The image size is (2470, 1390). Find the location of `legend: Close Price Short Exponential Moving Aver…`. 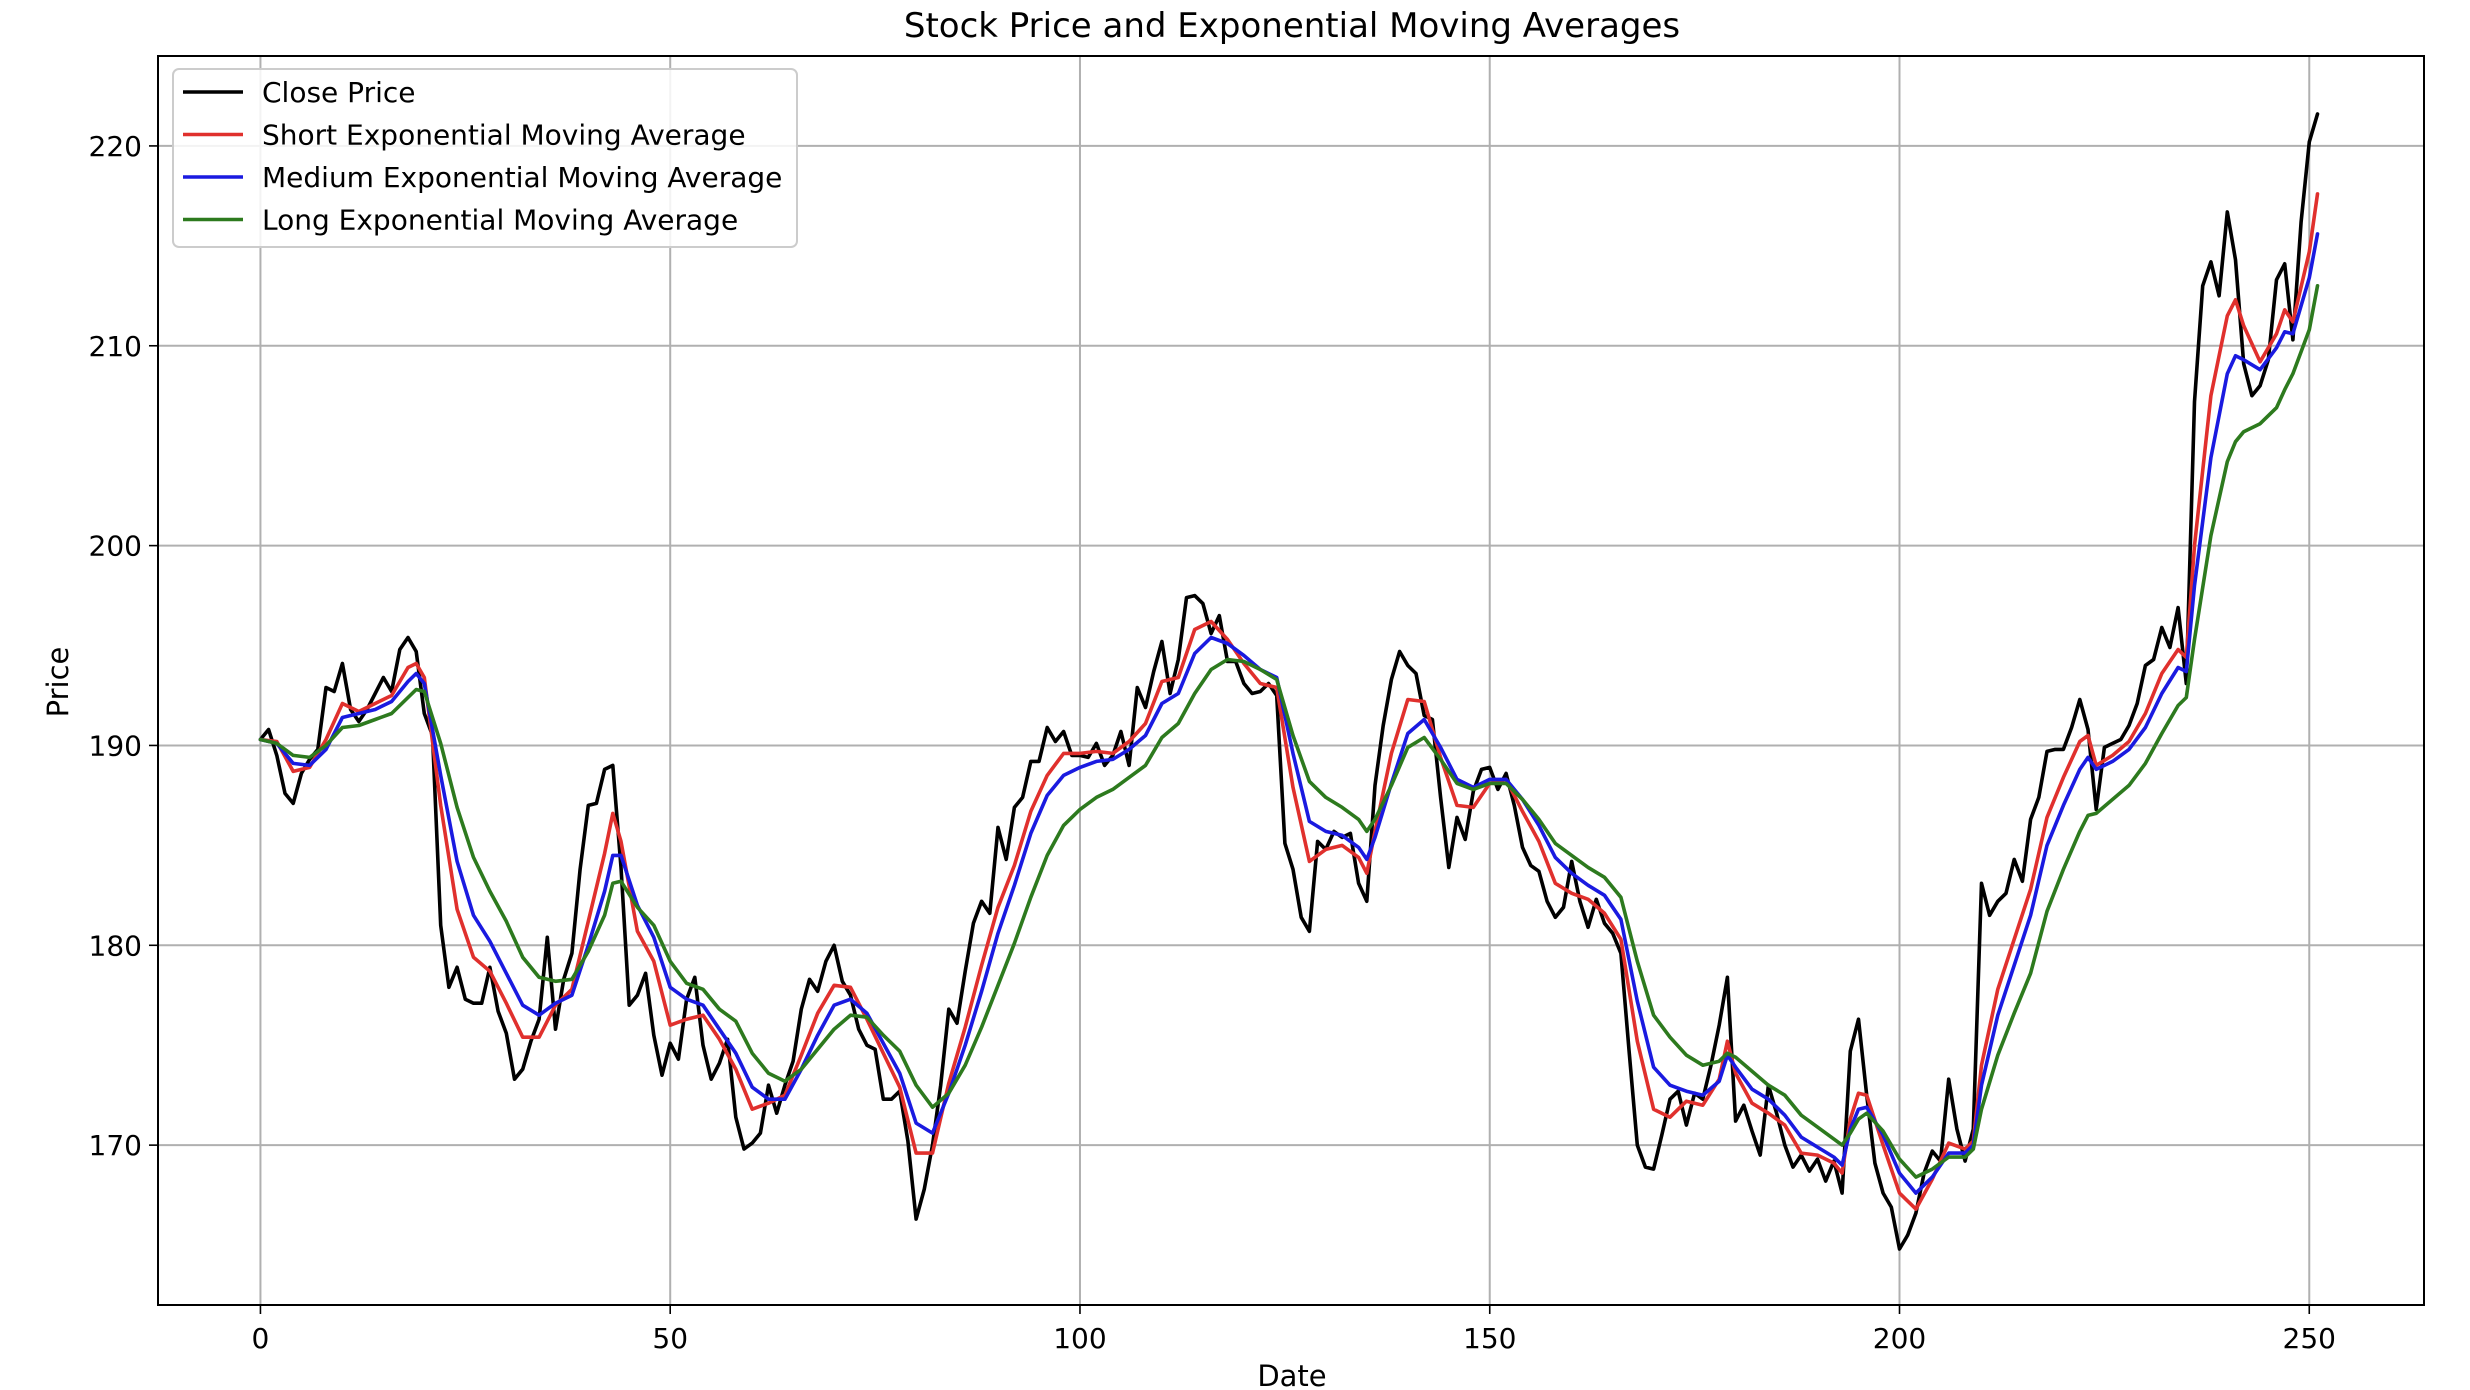

legend: Close Price Short Exponential Moving Aver… is located at coordinates (485, 158).